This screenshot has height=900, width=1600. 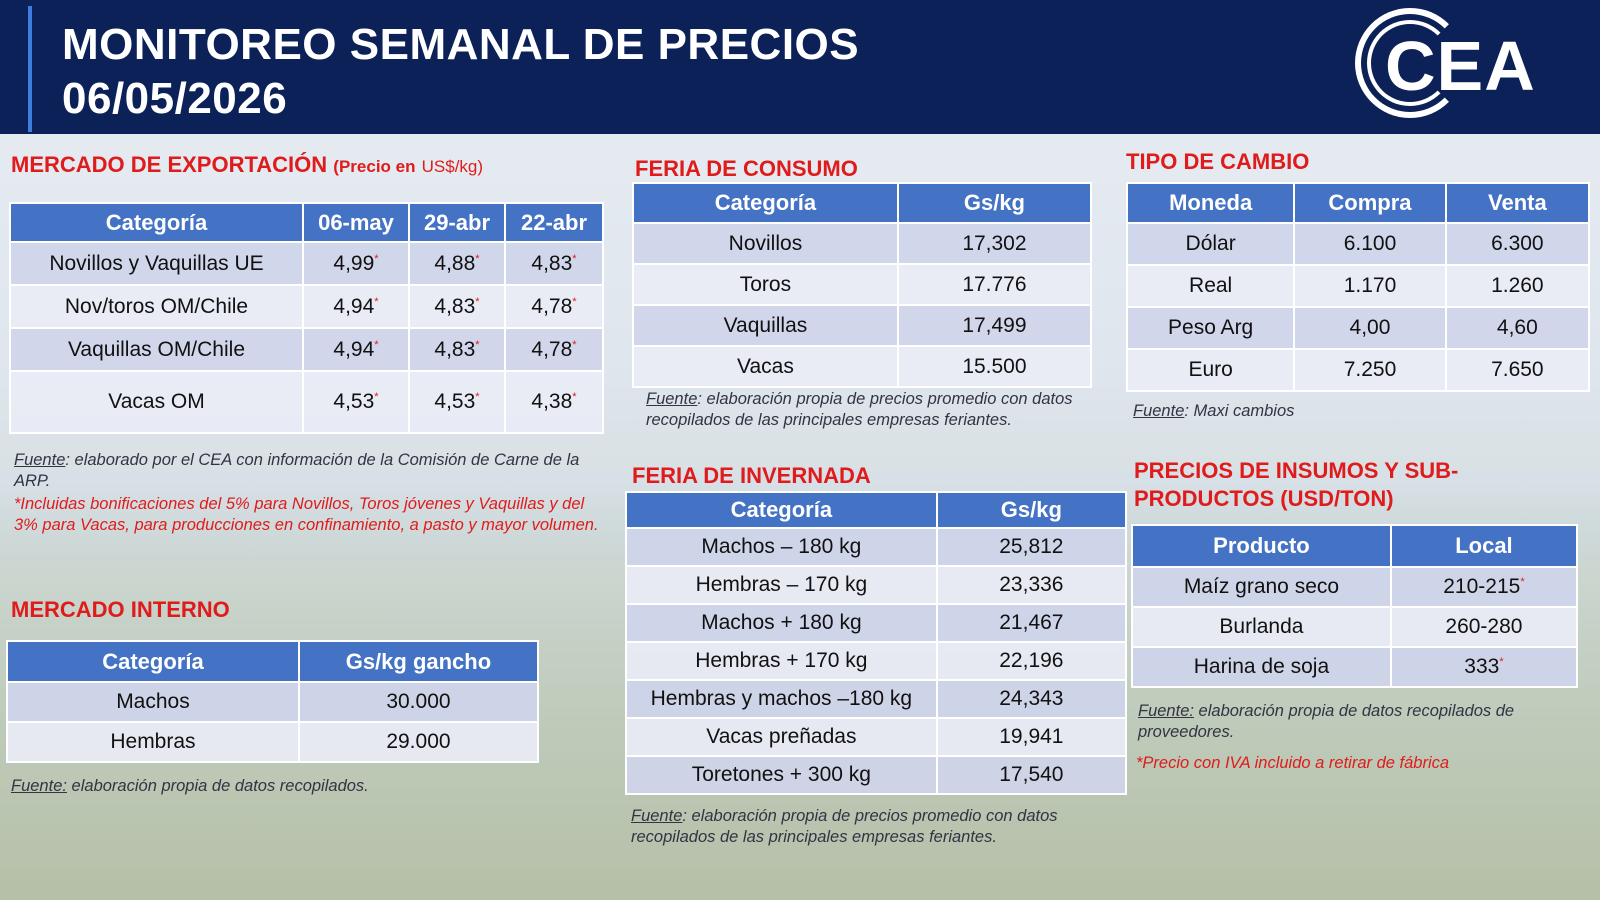 What do you see at coordinates (781, 737) in the screenshot?
I see `table-cell: Vacas preñadas` at bounding box center [781, 737].